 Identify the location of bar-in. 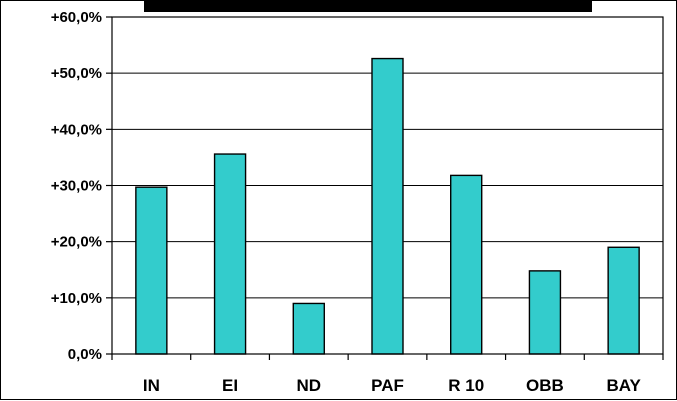
(151, 270).